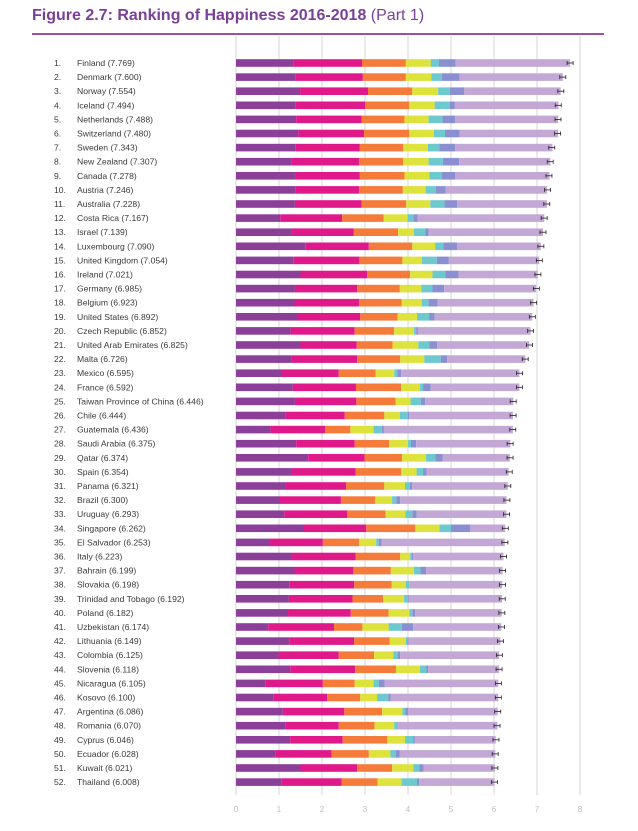  What do you see at coordinates (109, 726) in the screenshot?
I see `country-label: Romania (6.070)` at bounding box center [109, 726].